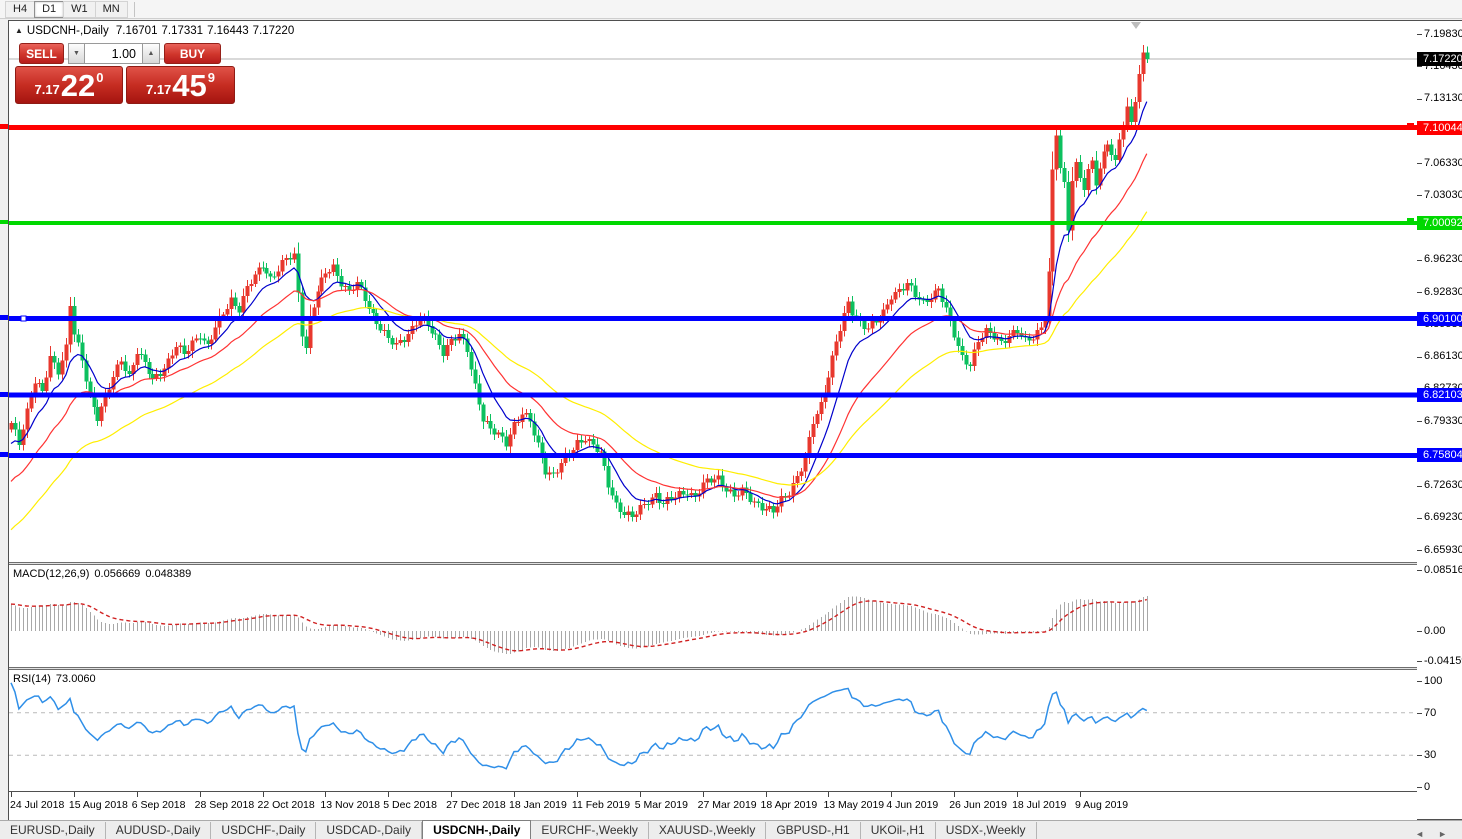  I want to click on price-tick-label: 7.03030, so click(1443, 194).